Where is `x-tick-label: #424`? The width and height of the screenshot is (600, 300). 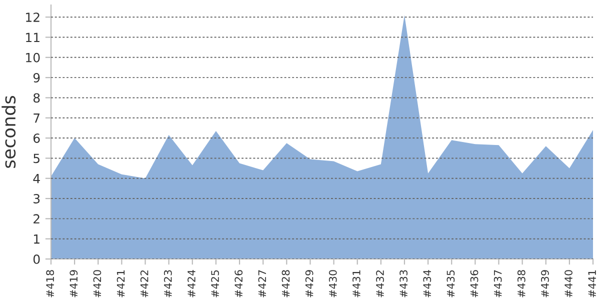 x-tick-label: #424 is located at coordinates (192, 284).